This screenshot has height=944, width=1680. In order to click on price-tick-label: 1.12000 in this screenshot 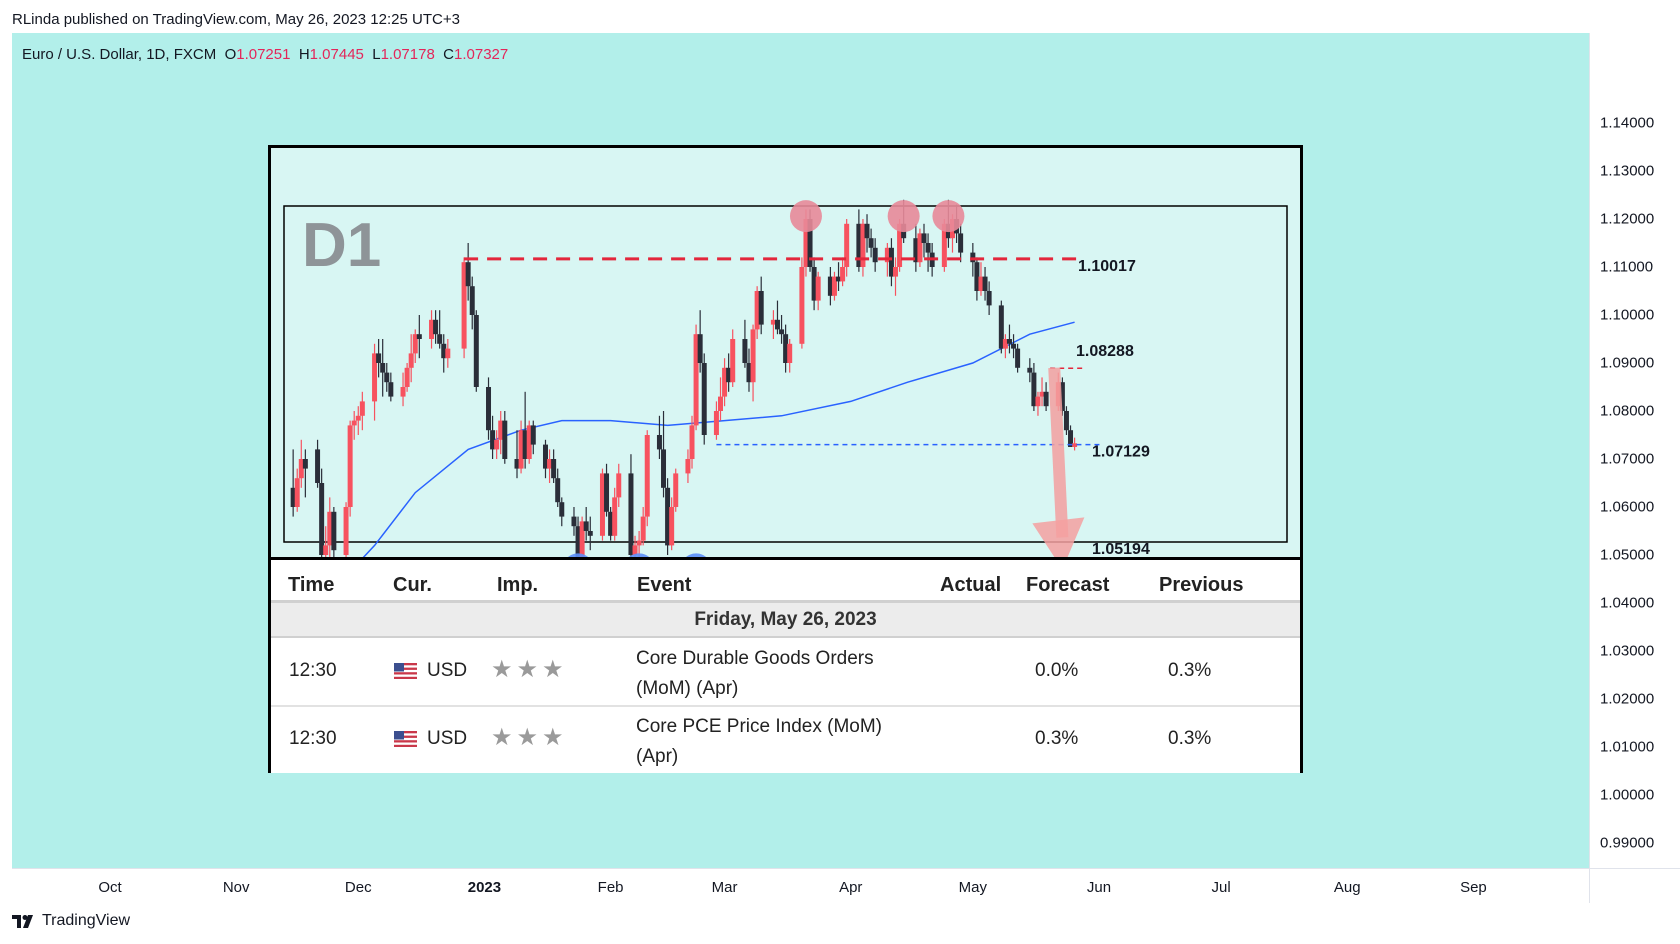, I will do `click(1627, 219)`.